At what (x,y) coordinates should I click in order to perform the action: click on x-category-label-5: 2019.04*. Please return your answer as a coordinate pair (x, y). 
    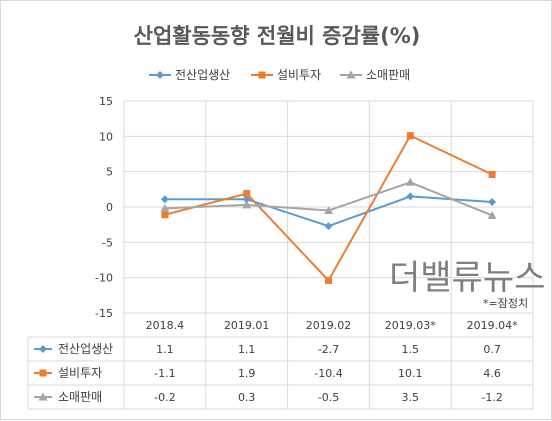
    Looking at the image, I should click on (492, 325).